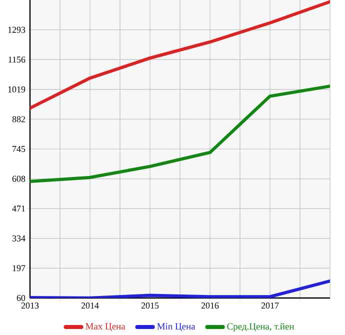 This screenshot has height=335, width=345. What do you see at coordinates (260, 327) in the screenshot?
I see `legend-label: Сред.Цена, т.йен` at bounding box center [260, 327].